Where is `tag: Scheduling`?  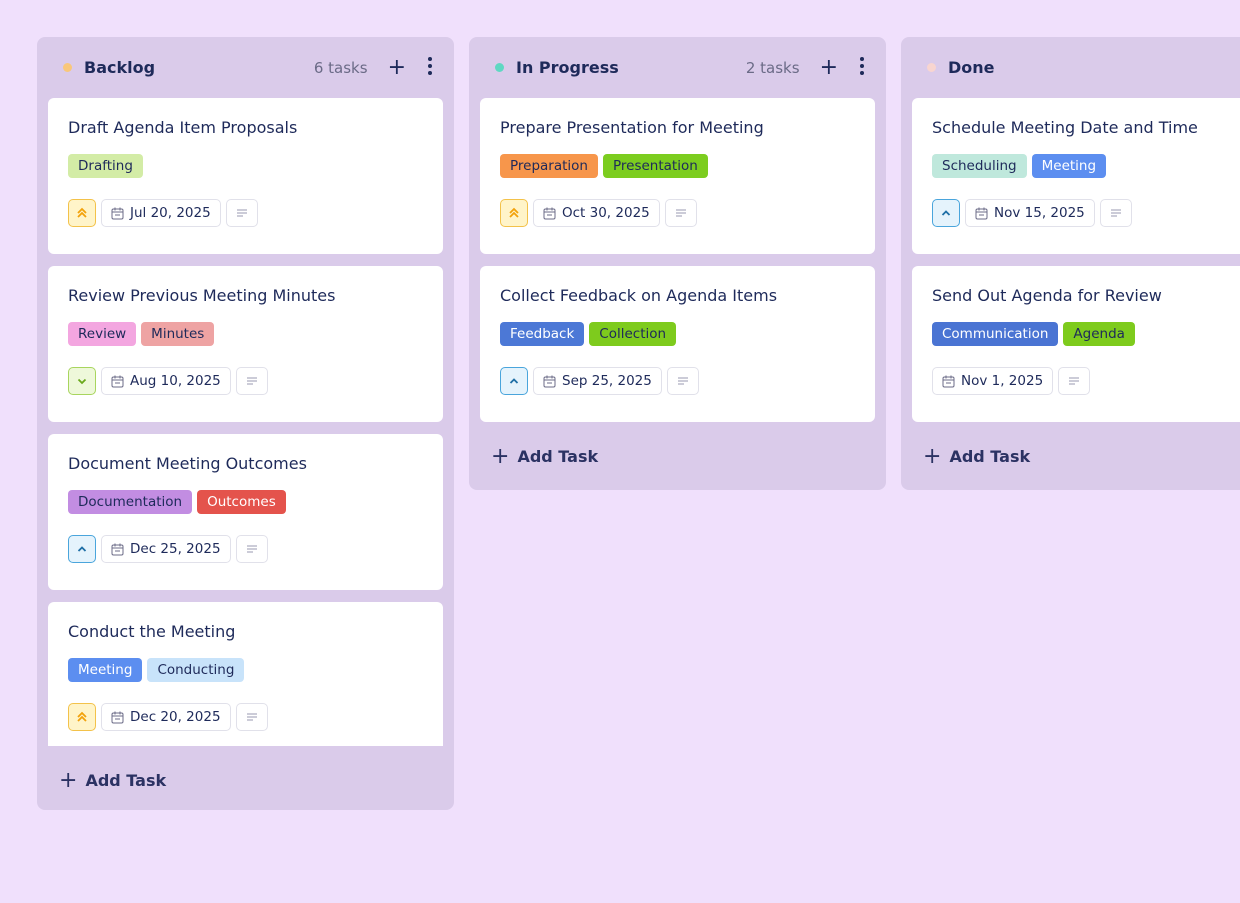
tag: Scheduling is located at coordinates (979, 166).